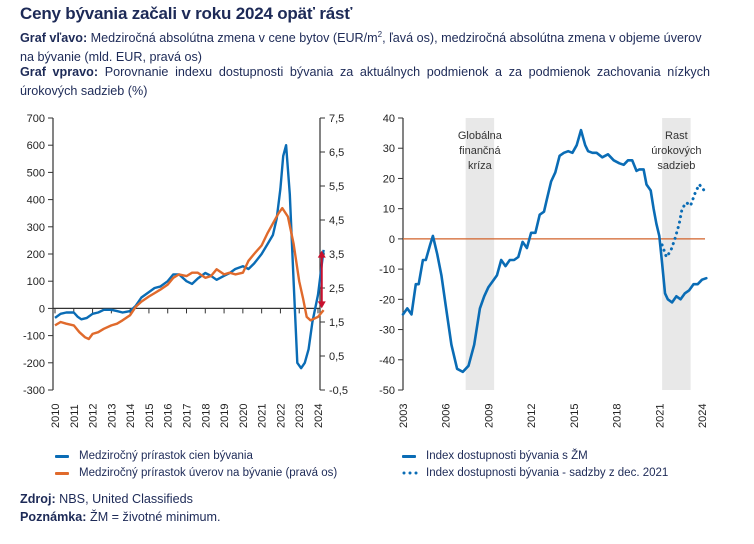 The width and height of the screenshot is (754, 544). What do you see at coordinates (188, 416) in the screenshot?
I see `x-tick-label: 2017` at bounding box center [188, 416].